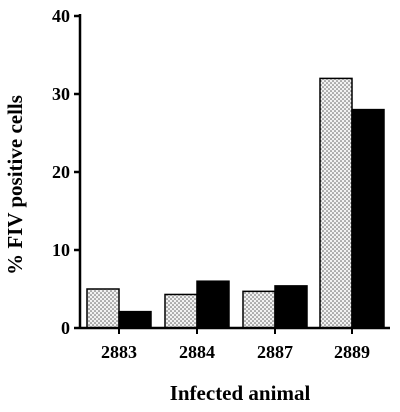 The height and width of the screenshot is (412, 400). Describe the element at coordinates (61, 250) in the screenshot. I see `y-tick-label-10: 10` at that location.